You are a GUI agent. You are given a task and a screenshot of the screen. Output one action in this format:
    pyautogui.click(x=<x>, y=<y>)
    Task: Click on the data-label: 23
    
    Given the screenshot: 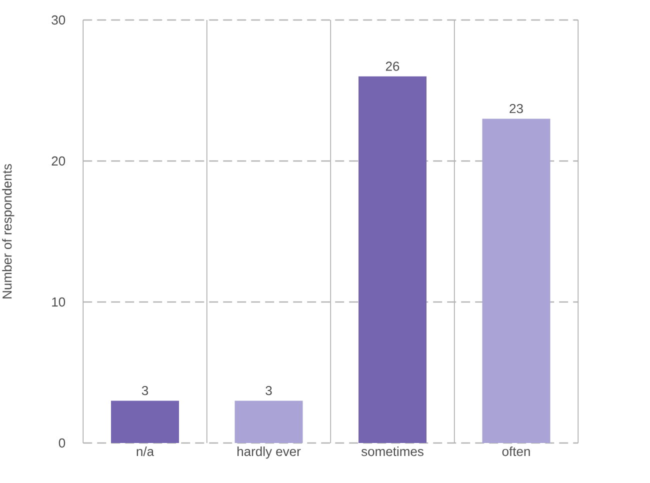 What is the action you would take?
    pyautogui.click(x=516, y=109)
    